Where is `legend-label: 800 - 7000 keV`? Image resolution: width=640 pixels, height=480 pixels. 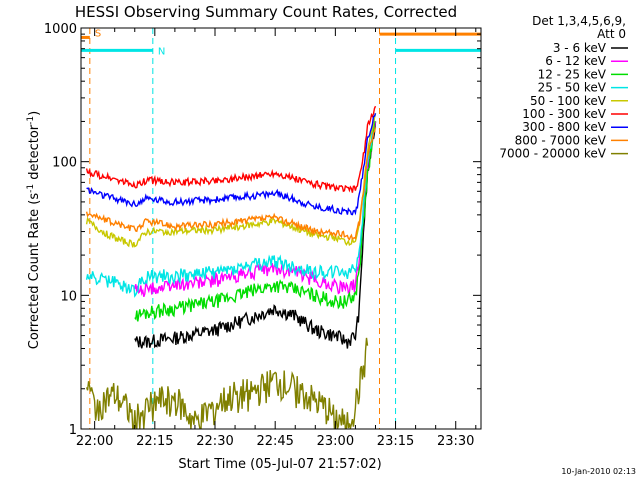 legend-label: 800 - 7000 keV is located at coordinates (561, 140).